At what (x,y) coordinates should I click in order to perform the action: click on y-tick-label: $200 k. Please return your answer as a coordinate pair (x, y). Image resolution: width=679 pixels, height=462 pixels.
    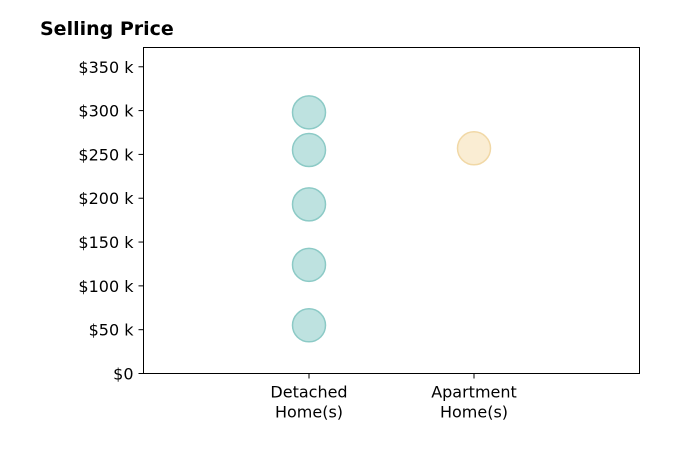
    Looking at the image, I should click on (106, 198).